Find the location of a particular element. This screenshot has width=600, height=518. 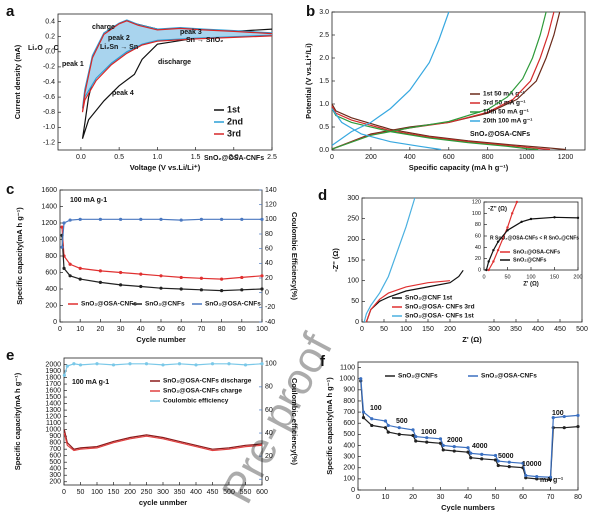

y2-tick-label: 20 is located at coordinates (269, 456).